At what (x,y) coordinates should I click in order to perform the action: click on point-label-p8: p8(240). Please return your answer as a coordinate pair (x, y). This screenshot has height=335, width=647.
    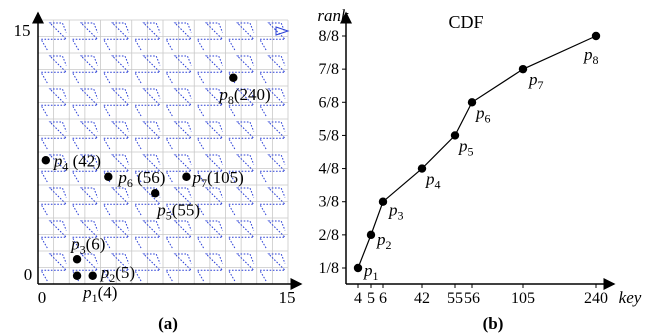
    Looking at the image, I should click on (244, 96).